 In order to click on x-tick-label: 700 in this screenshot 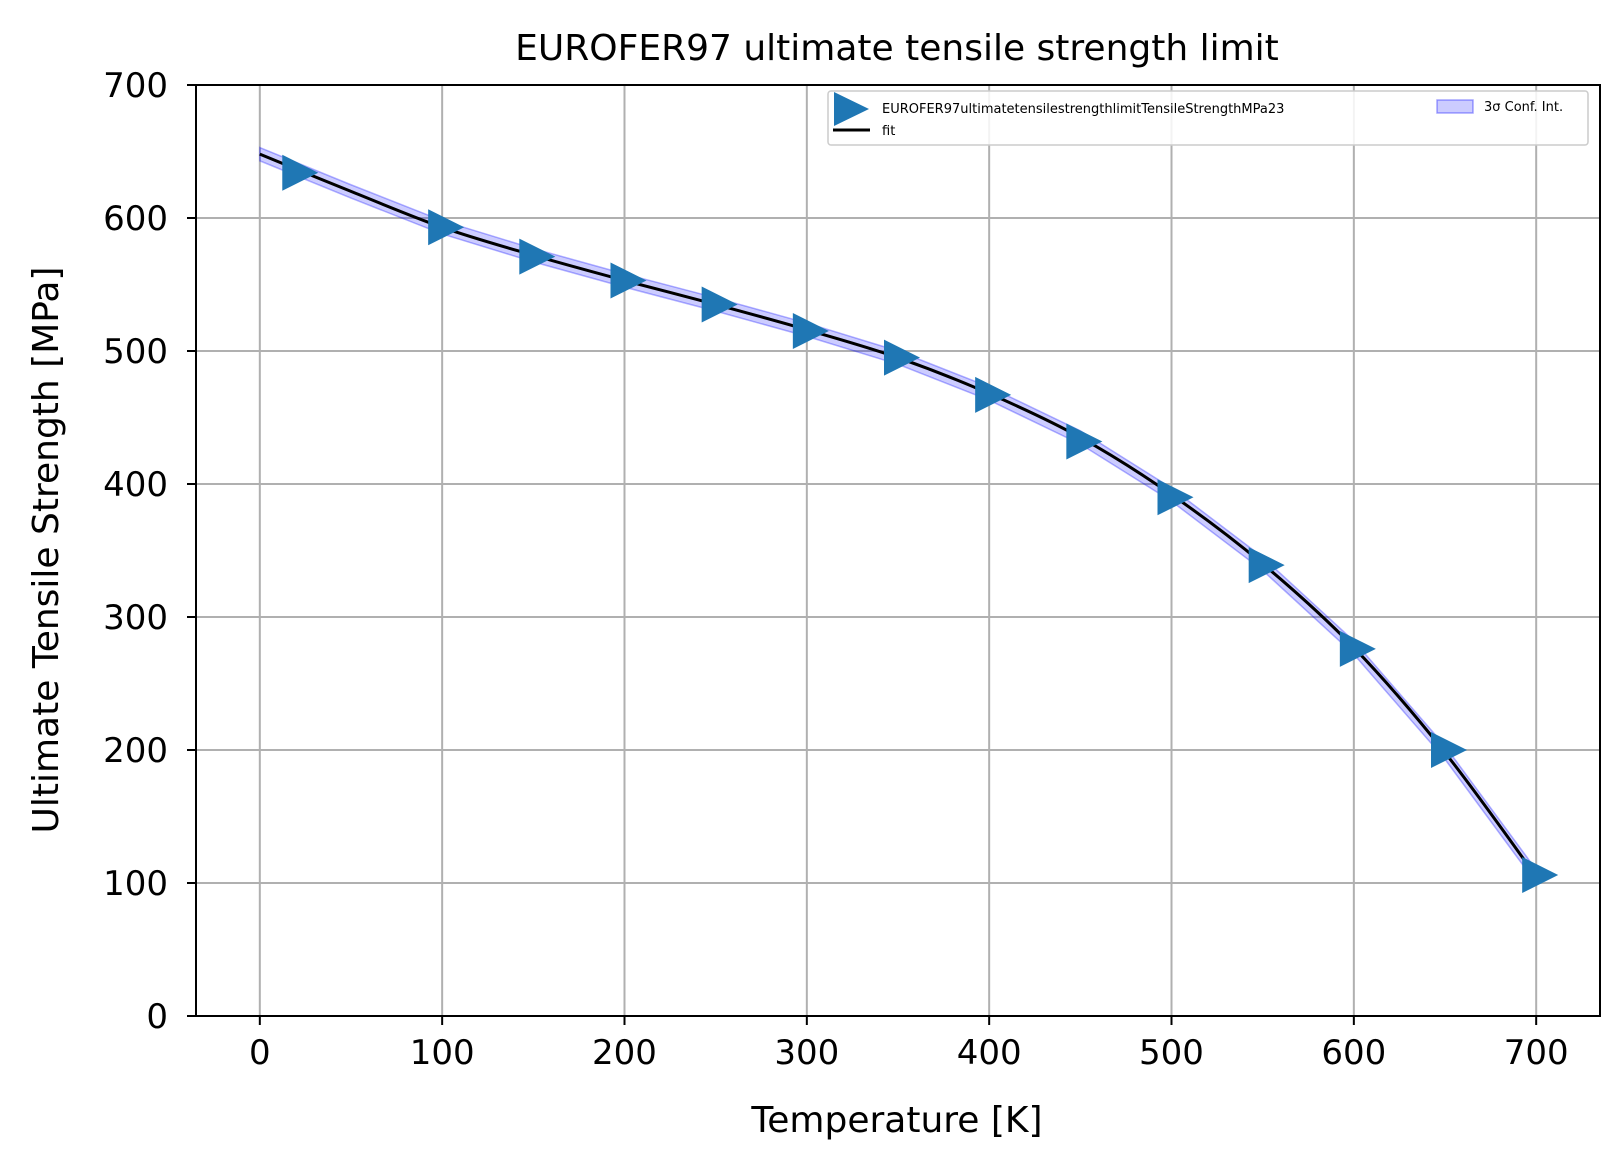, I will do `click(1536, 1053)`.